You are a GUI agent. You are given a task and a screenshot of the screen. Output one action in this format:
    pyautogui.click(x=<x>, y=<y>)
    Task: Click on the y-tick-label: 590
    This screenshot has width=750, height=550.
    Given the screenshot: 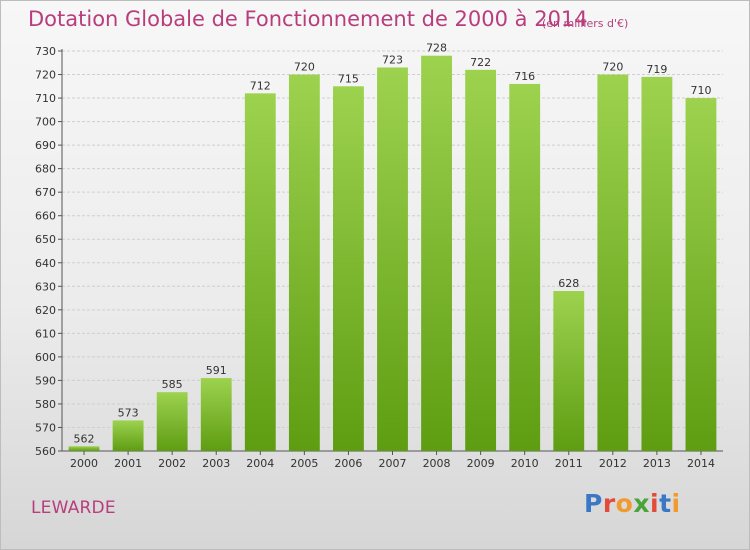 What is the action you would take?
    pyautogui.click(x=45, y=380)
    